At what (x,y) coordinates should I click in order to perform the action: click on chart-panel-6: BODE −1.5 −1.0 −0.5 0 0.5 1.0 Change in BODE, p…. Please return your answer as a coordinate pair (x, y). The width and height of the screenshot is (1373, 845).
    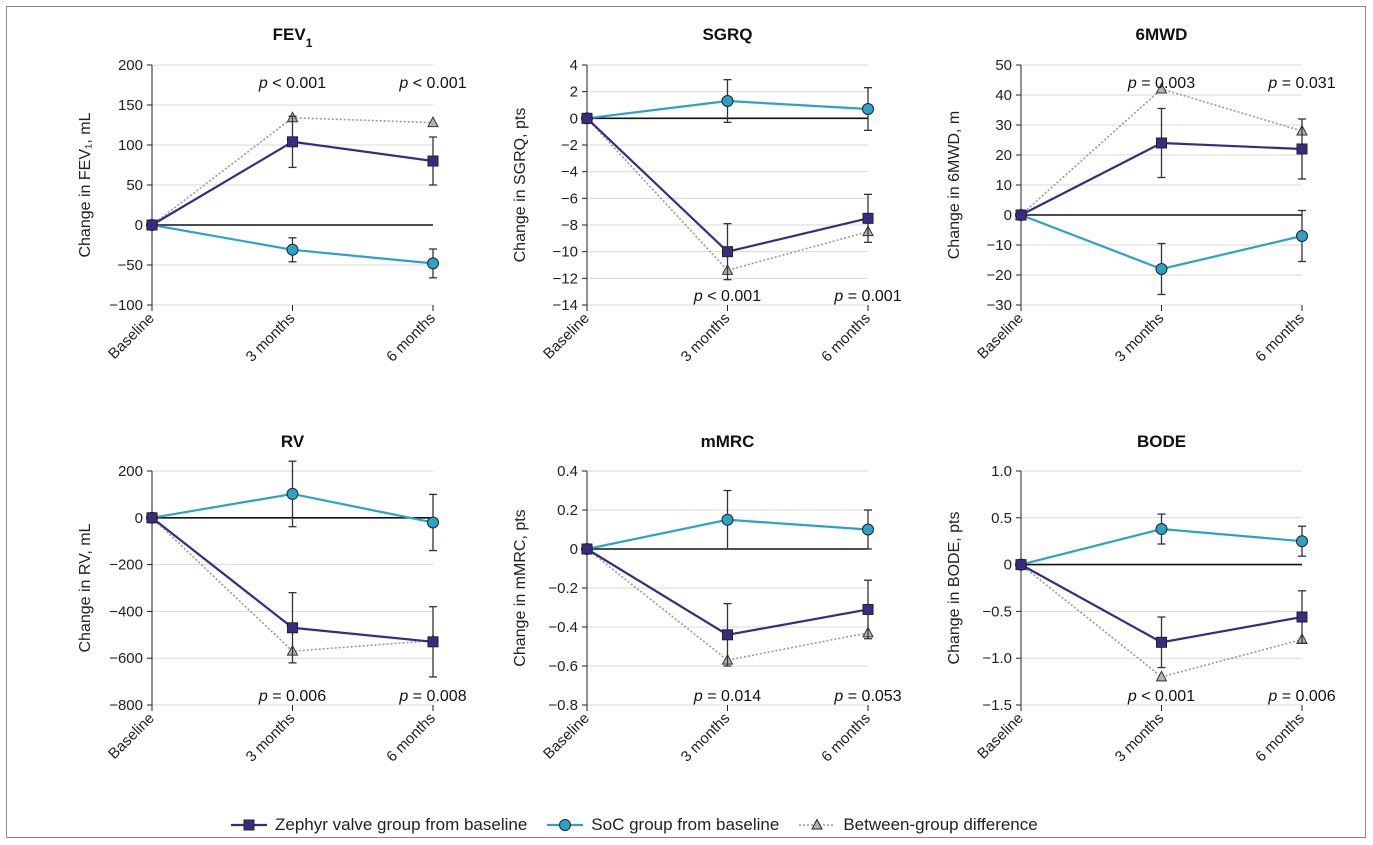
    Looking at the image, I should click on (1141, 598).